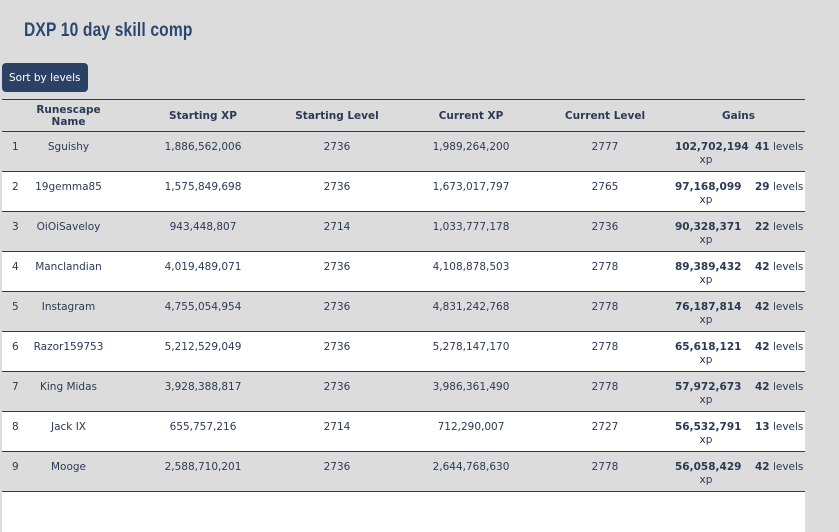  I want to click on rank-cell: 4, so click(11, 271).